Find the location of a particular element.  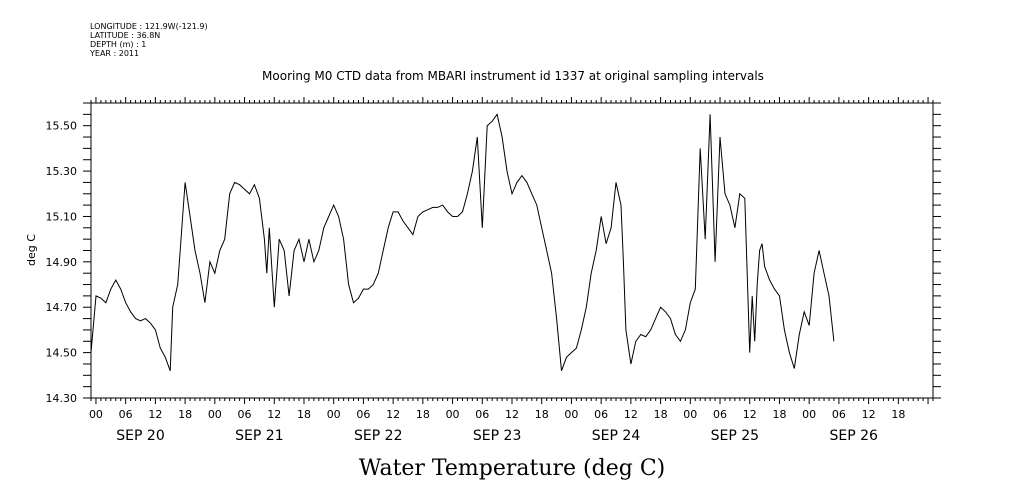

longitude-text: LONGITUDE : 121.9W(-121.9) is located at coordinates (149, 26).